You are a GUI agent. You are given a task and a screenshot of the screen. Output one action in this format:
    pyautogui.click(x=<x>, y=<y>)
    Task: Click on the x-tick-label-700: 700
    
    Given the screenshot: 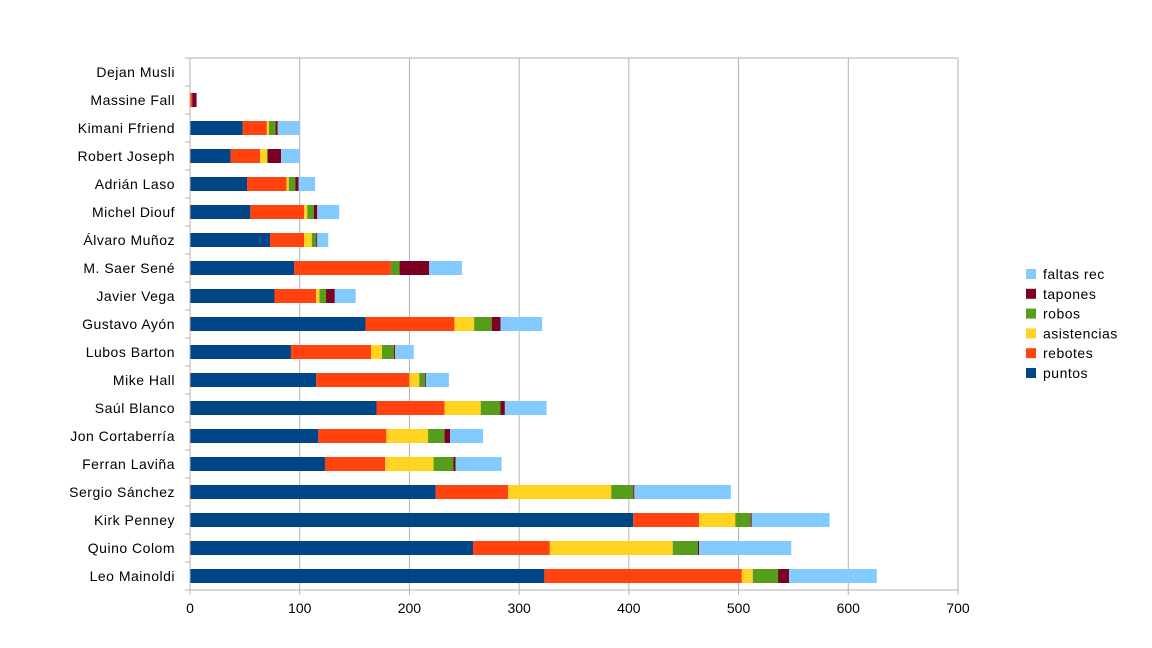 What is the action you would take?
    pyautogui.click(x=958, y=608)
    